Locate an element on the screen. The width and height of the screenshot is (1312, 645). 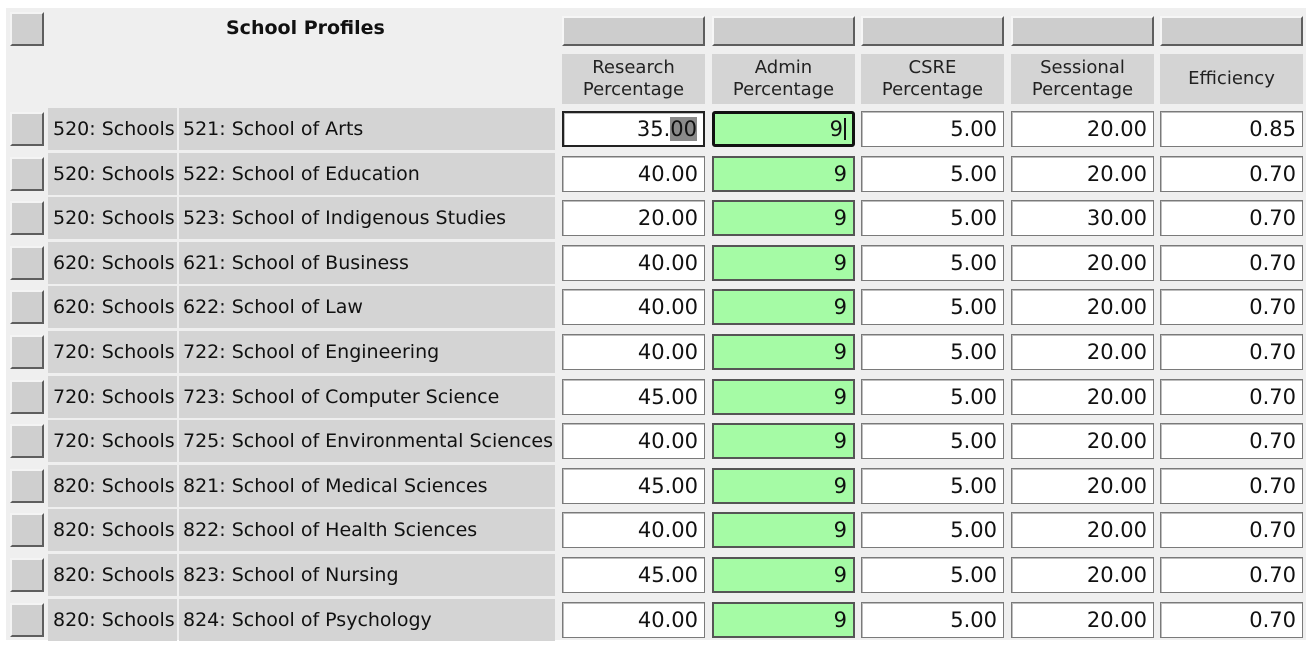
school-name-cell: 725: School of Environmental Sciences is located at coordinates (367, 441).